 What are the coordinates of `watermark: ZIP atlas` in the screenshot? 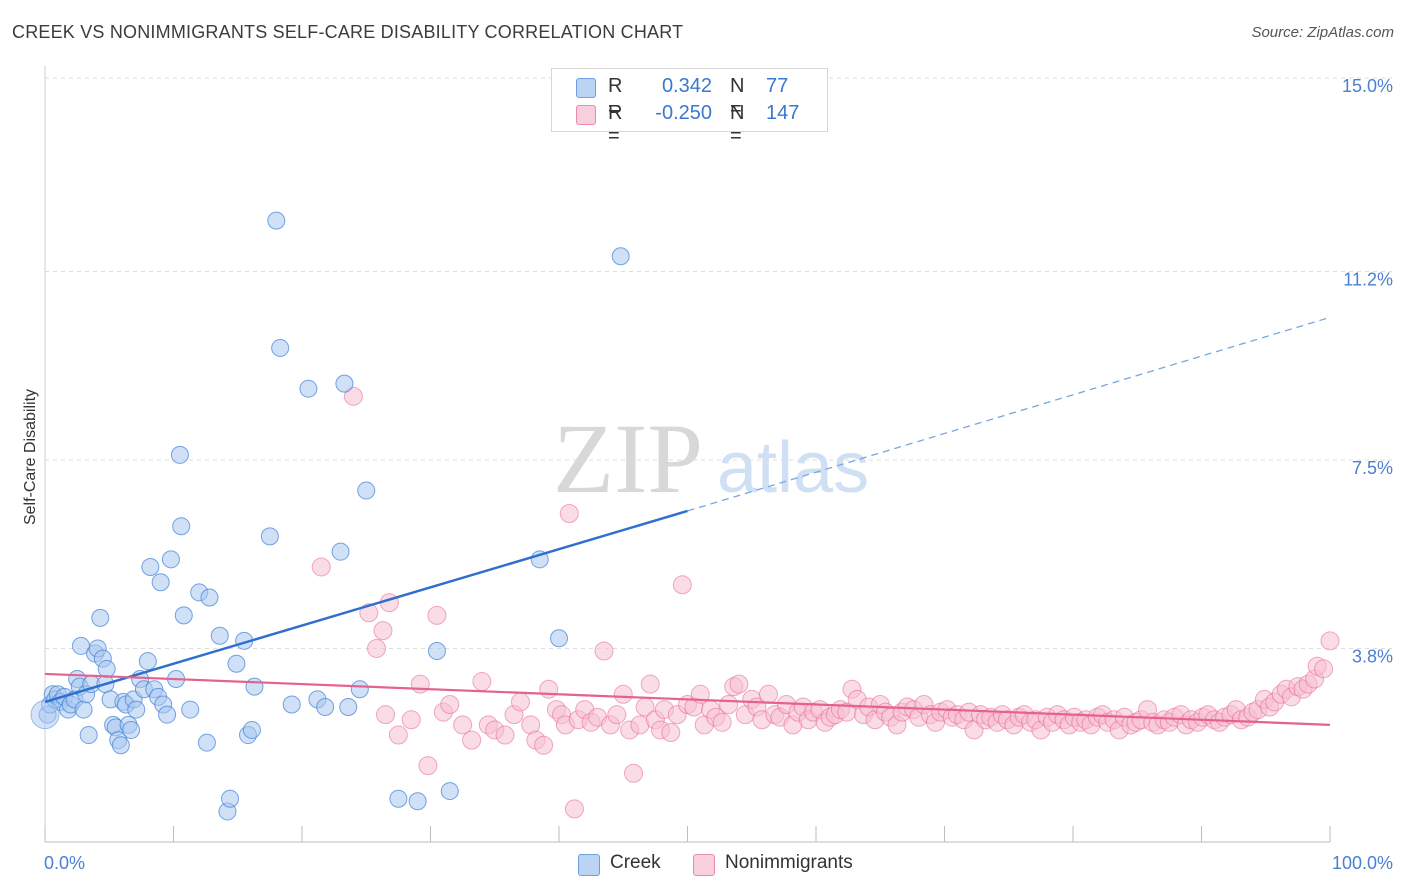 It's located at (711, 458).